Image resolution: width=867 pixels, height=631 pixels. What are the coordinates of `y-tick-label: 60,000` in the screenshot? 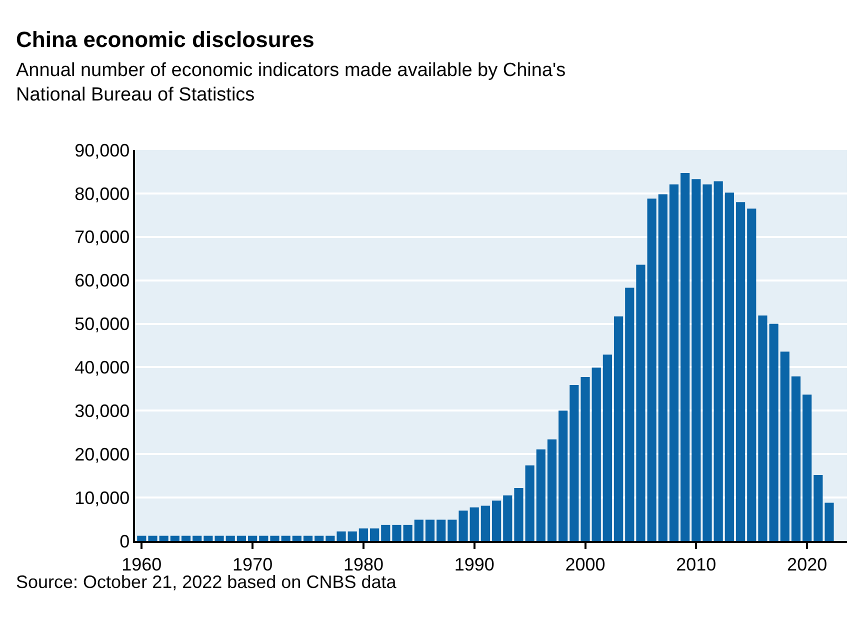 It's located at (102, 280).